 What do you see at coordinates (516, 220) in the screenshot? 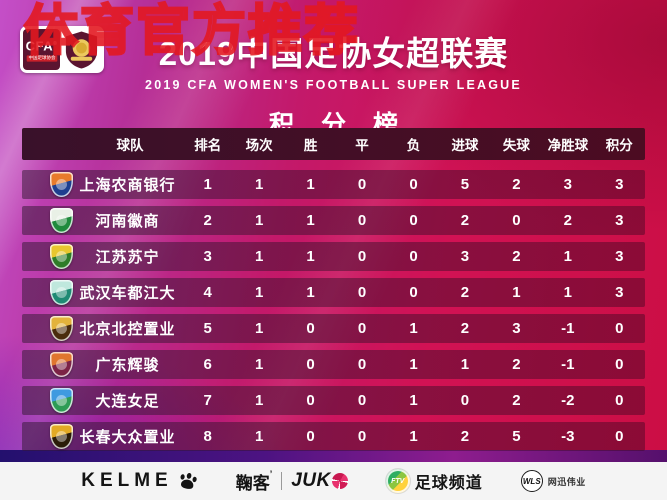
I see `cell-失球: 0` at bounding box center [516, 220].